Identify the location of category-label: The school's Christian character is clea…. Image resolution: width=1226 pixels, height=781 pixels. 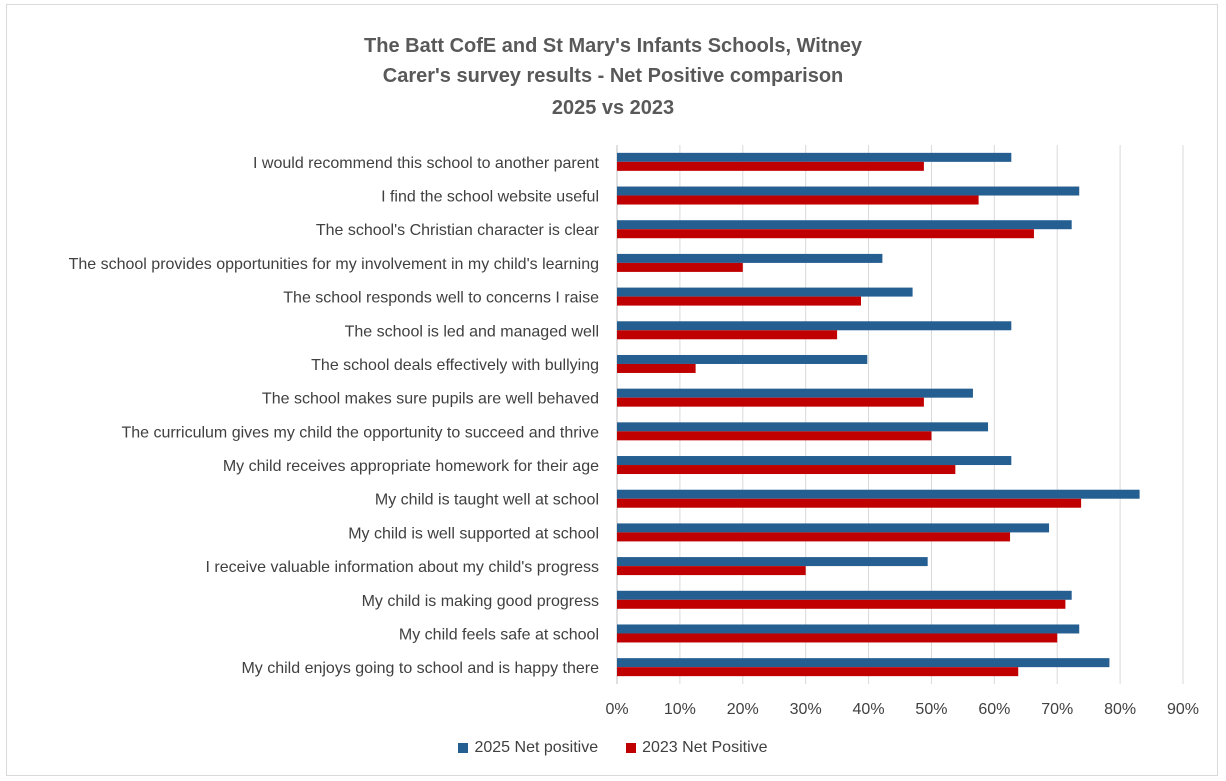
(458, 230).